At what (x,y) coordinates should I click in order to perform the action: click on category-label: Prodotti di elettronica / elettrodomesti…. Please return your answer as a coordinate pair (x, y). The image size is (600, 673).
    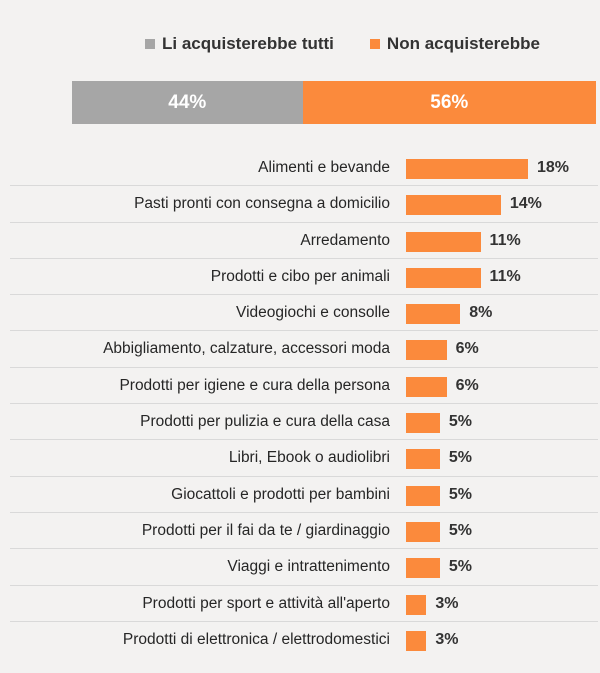
    Looking at the image, I should click on (256, 639).